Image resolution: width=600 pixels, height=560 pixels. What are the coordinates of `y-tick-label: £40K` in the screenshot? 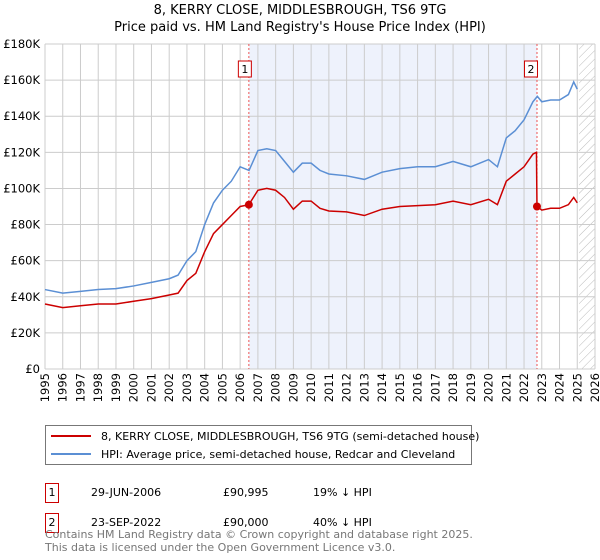 It's located at (26, 297).